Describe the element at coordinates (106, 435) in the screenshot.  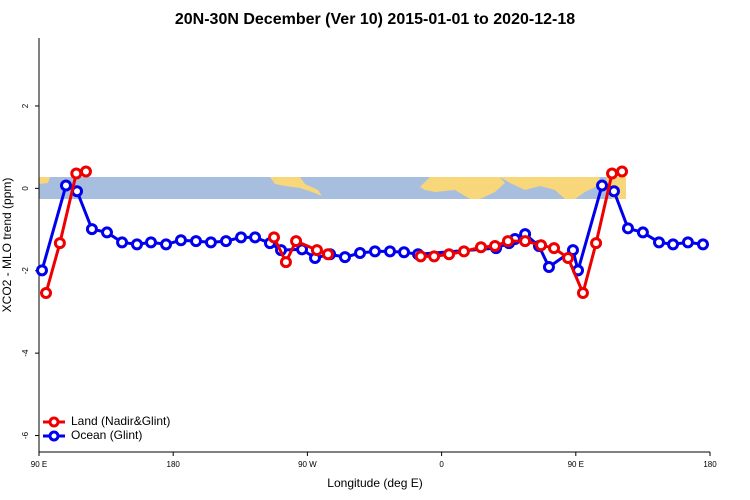
I see `legend-label: Ocean (Glint)` at that location.